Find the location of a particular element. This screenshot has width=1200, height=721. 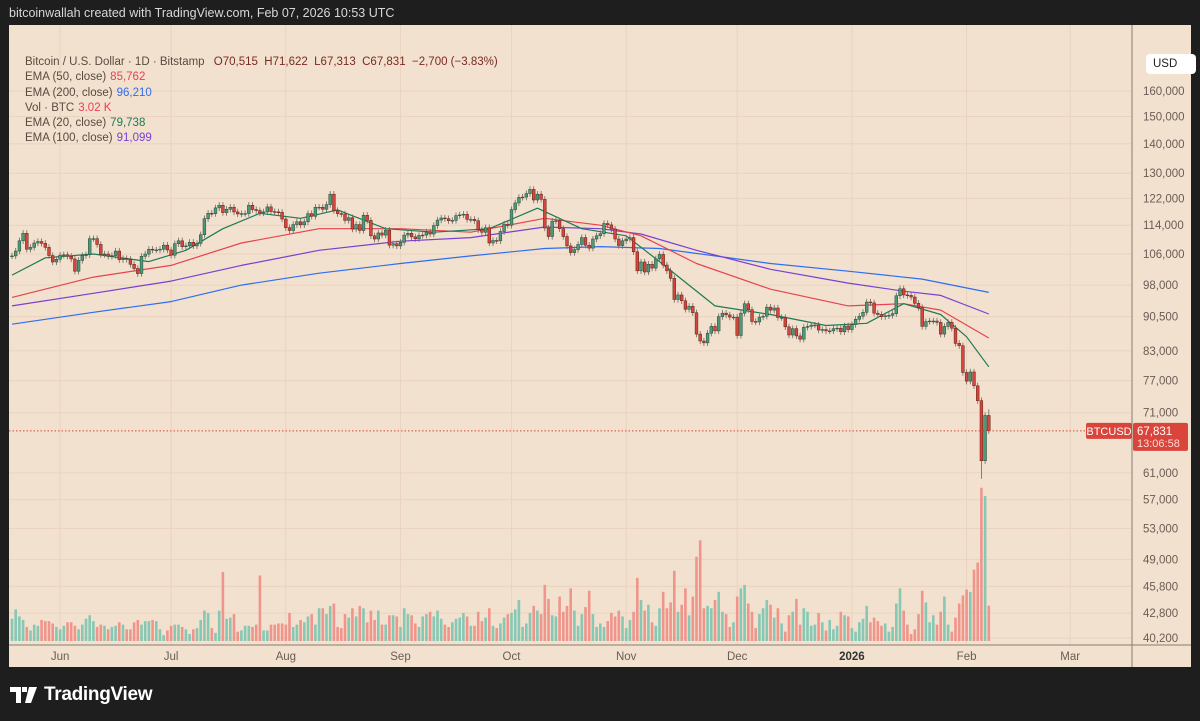

x-tick-label: Jul is located at coordinates (171, 657).